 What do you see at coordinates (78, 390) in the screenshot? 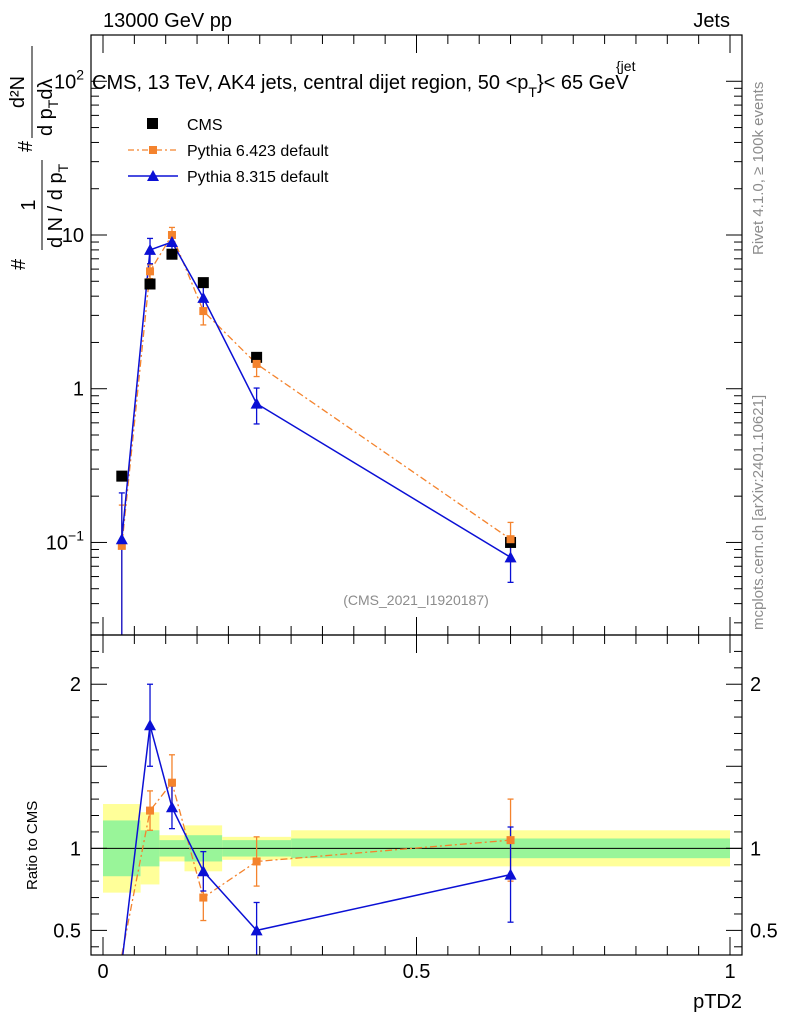
I see `main-ytick-label-1: 1` at bounding box center [78, 390].